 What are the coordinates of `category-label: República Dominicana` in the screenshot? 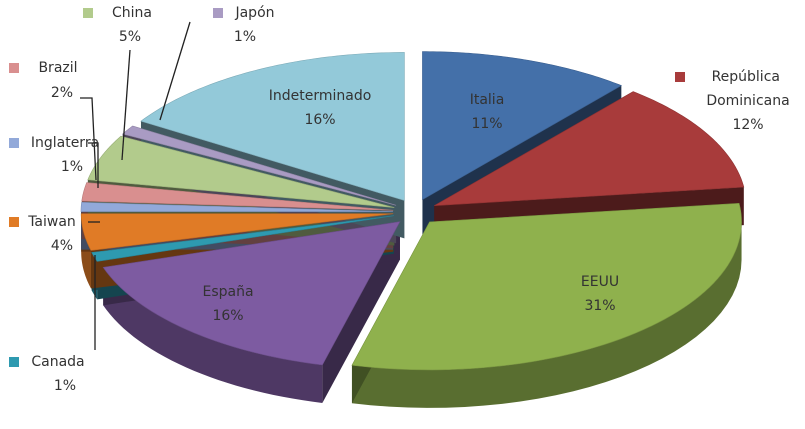 It's located at (747, 89).